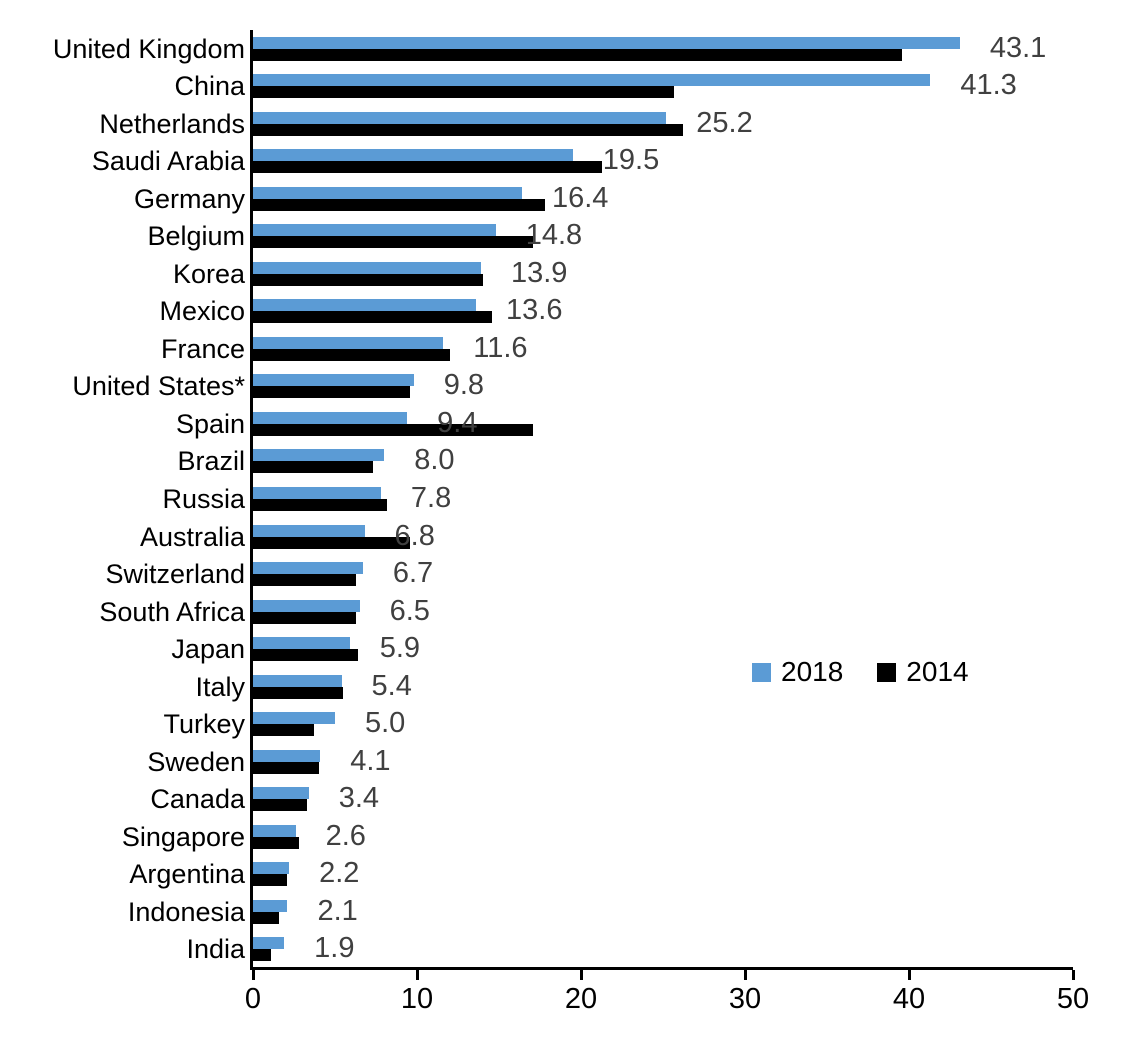  I want to click on data-label: 4.1, so click(370, 760).